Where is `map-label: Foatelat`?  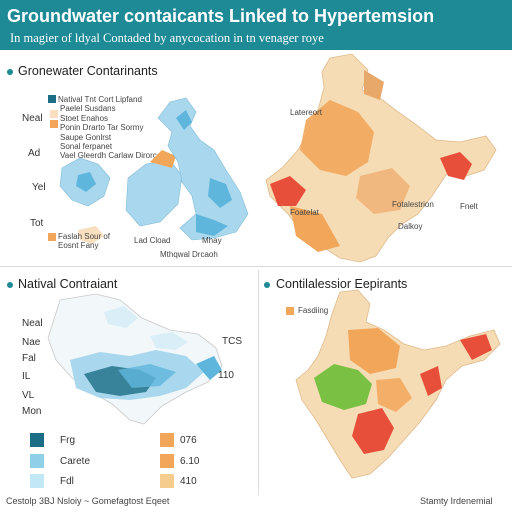
map-label: Foatelat is located at coordinates (304, 212).